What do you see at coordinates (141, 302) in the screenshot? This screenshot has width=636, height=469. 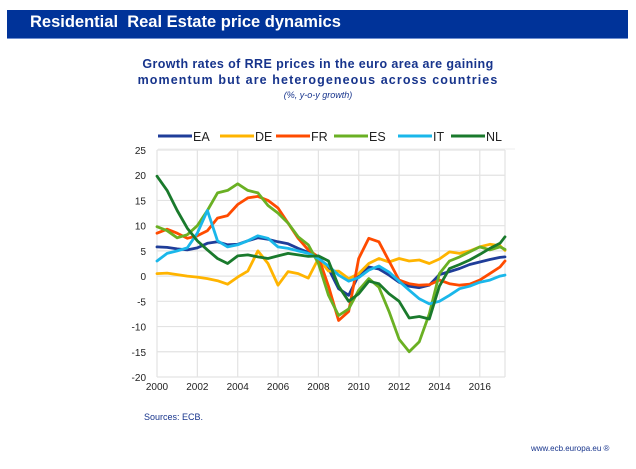 I see `y-tick-label: -5` at bounding box center [141, 302].